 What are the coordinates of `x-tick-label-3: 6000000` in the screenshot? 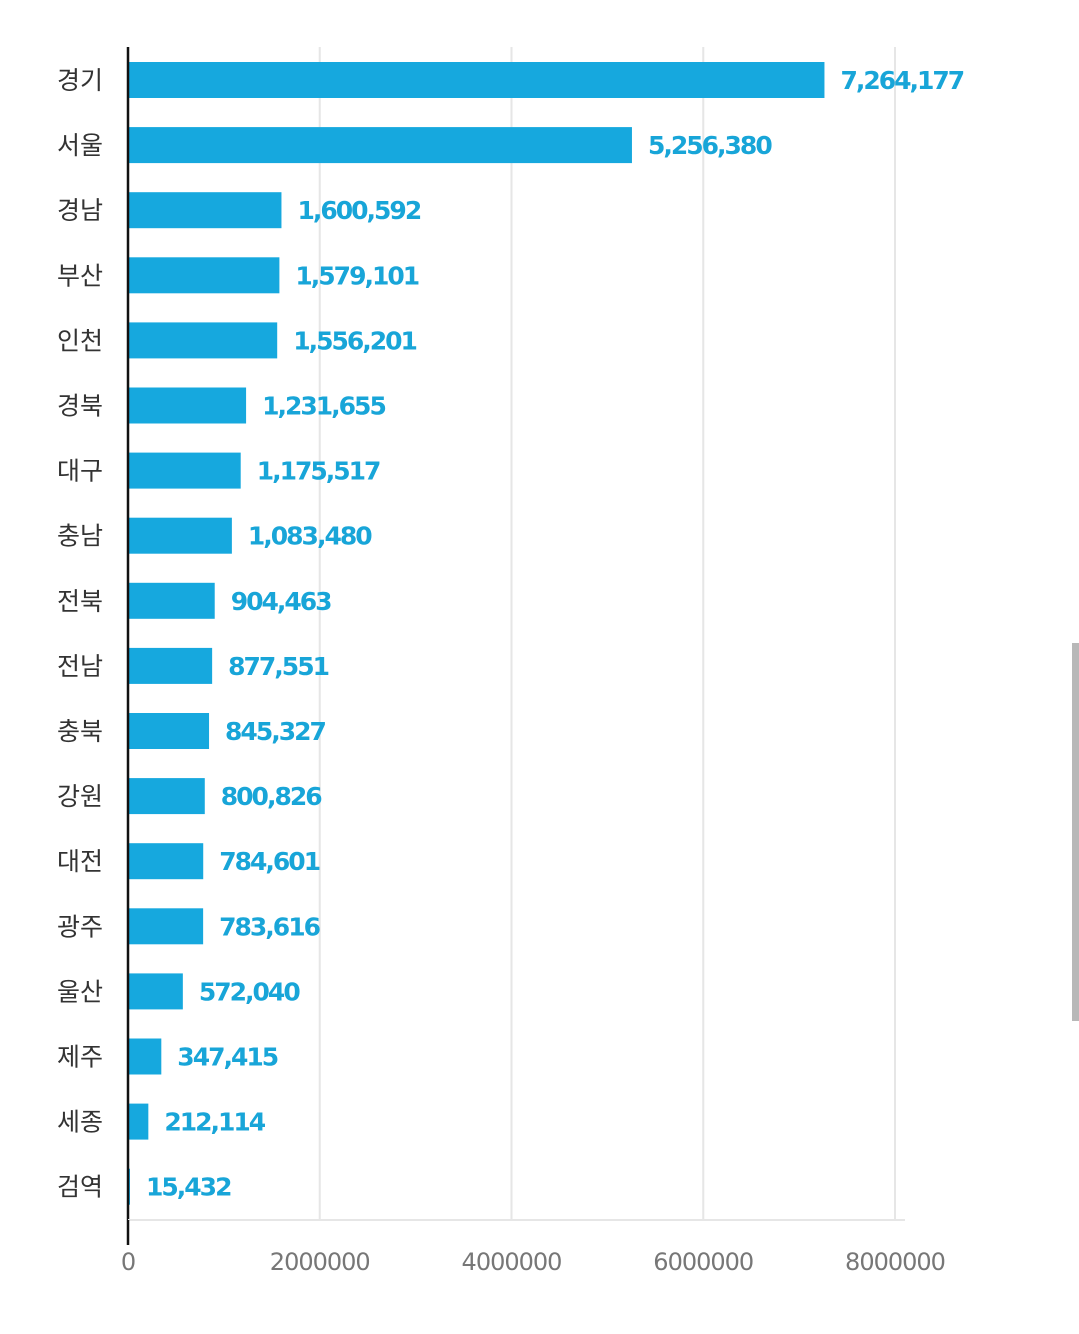 It's located at (703, 1262).